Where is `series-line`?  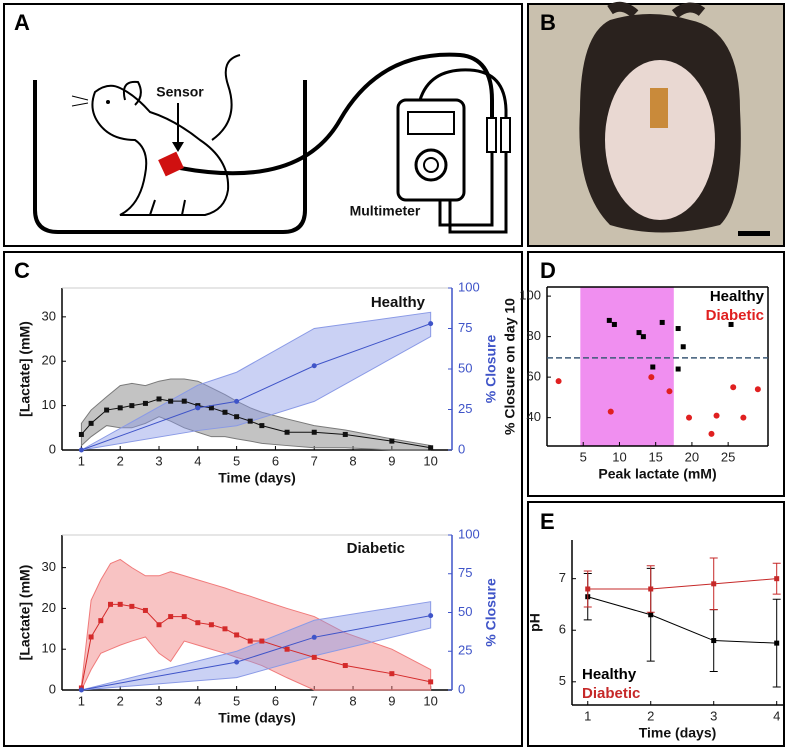 series-line is located at coordinates (682, 620).